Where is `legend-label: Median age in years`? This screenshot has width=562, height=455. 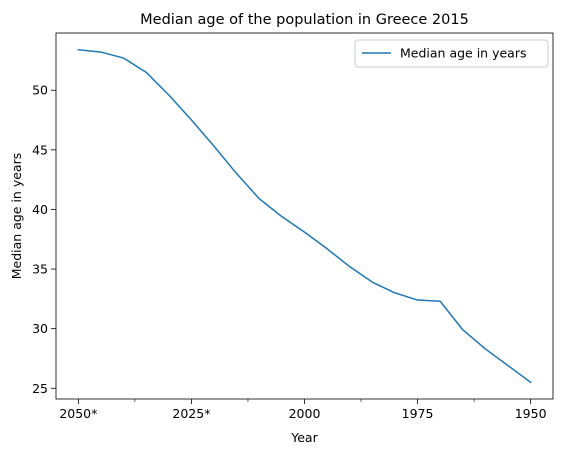
legend-label: Median age in years is located at coordinates (463, 53).